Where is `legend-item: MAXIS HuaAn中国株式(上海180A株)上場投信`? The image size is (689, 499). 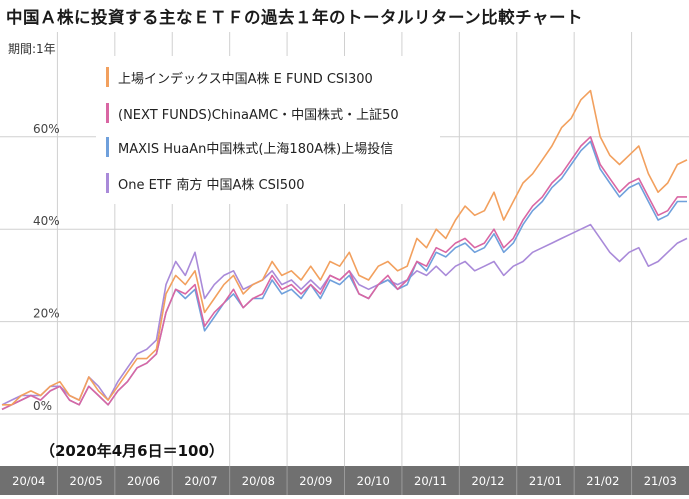
legend-item: MAXIS HuaAn中国株式(上海180A株)上場投信 is located at coordinates (249, 147).